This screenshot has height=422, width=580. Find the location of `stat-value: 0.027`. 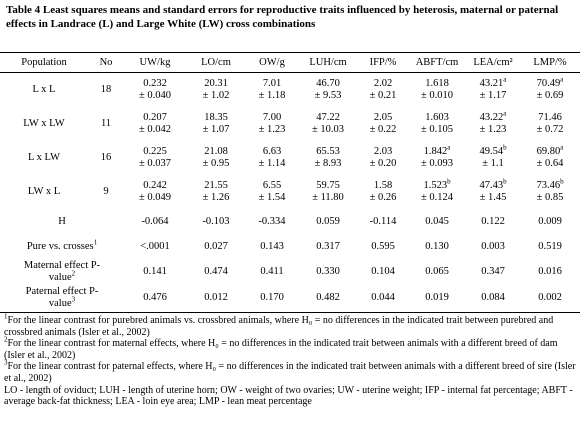

stat-value: 0.027 is located at coordinates (216, 246).